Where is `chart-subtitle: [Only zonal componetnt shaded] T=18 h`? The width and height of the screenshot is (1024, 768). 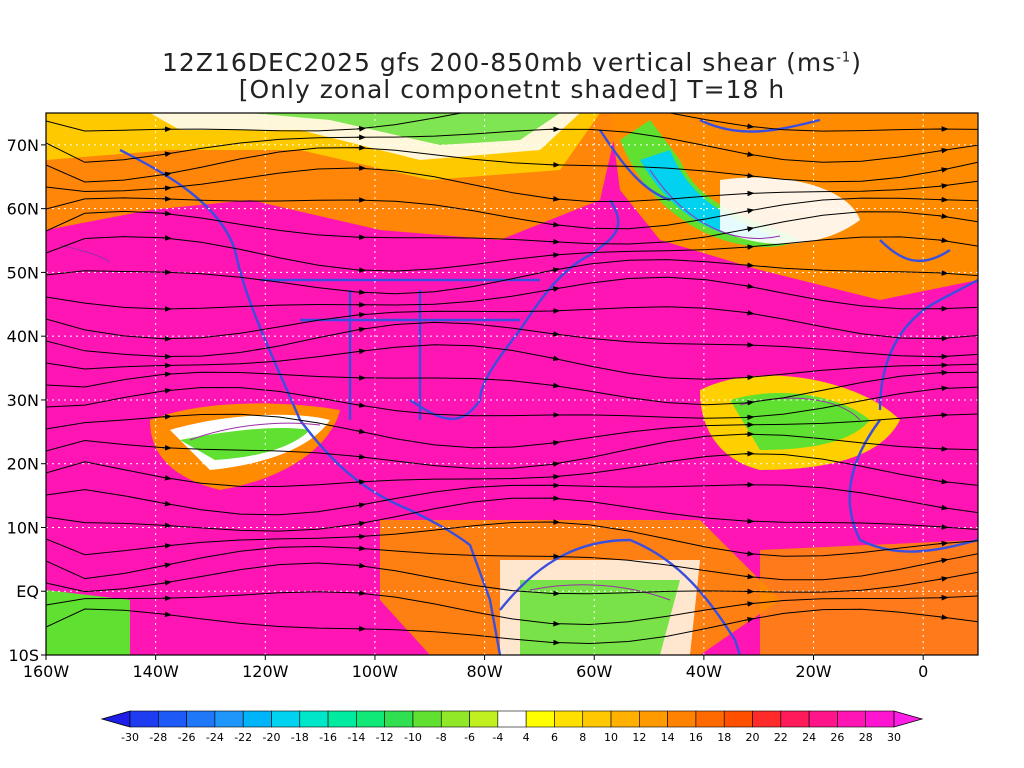
chart-subtitle: [Only zonal componetnt shaded] T=18 h is located at coordinates (512, 89).